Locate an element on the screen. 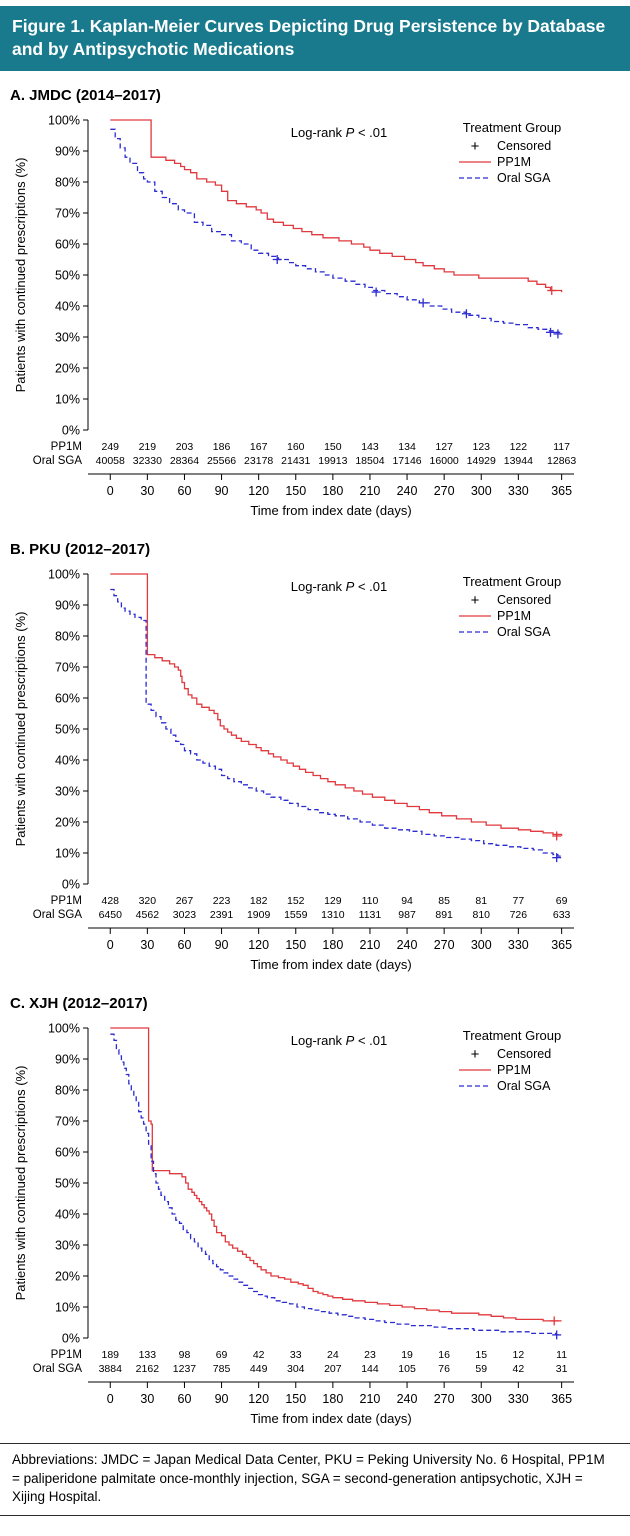 Image resolution: width=630 pixels, height=1536 pixels. risk-count: 25566 is located at coordinates (221, 461).